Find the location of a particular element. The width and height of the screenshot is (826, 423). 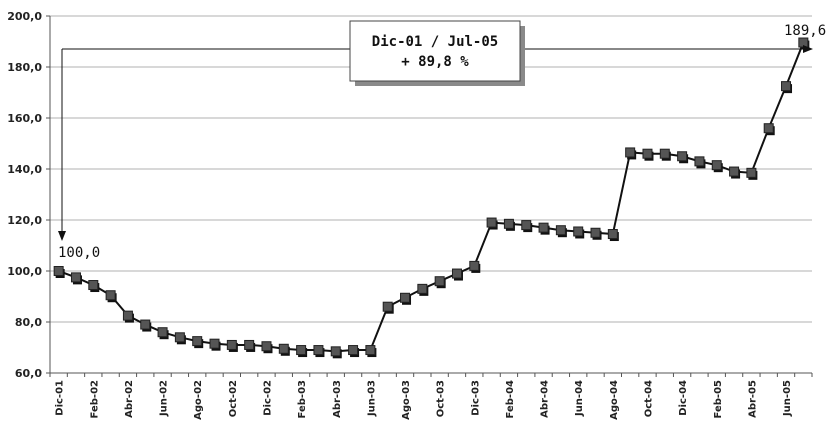

annotation-period: Dic-01 / Jul-05 is located at coordinates (435, 42).